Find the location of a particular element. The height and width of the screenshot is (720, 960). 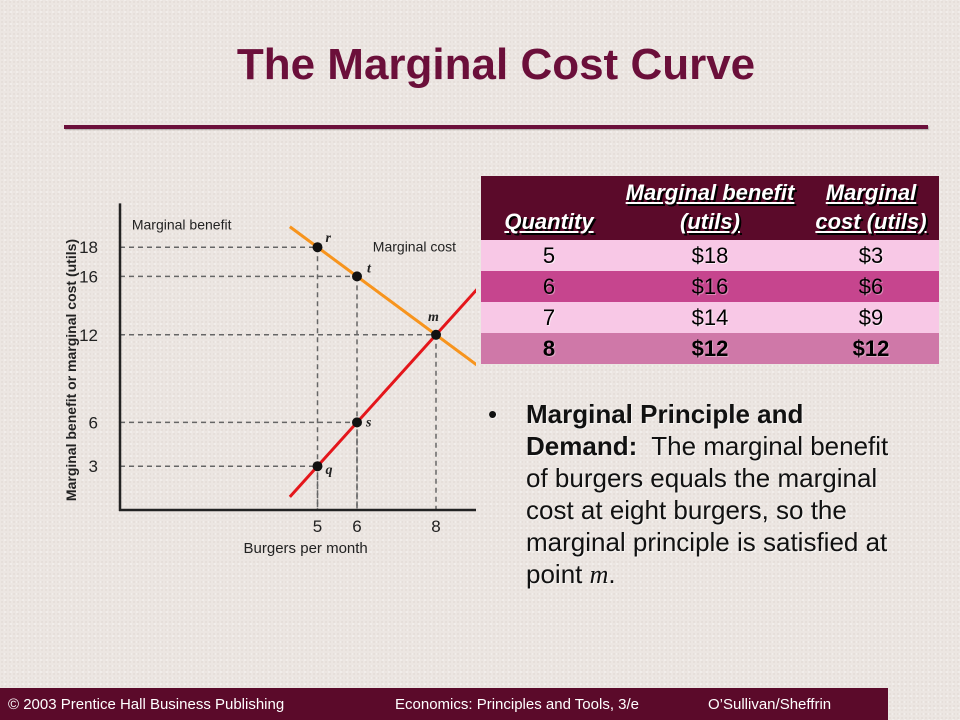

table-header-marginal-cost: Marginal cost (utils) is located at coordinates (871, 208).